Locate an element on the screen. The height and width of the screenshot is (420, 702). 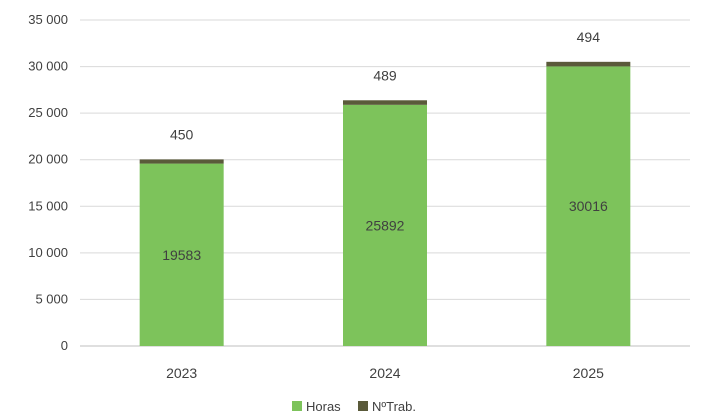
legend-label-ntrab: NºTrab. is located at coordinates (394, 406).